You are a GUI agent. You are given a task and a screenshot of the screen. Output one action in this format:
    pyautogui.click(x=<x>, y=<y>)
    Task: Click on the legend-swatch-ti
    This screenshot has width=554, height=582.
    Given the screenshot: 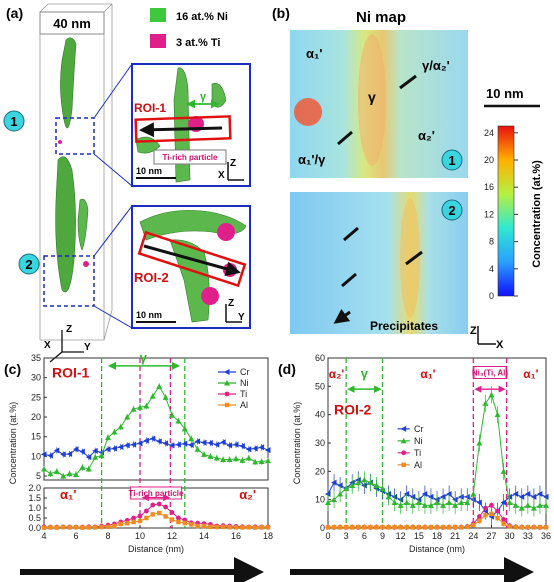 What is the action you would take?
    pyautogui.click(x=158, y=41)
    